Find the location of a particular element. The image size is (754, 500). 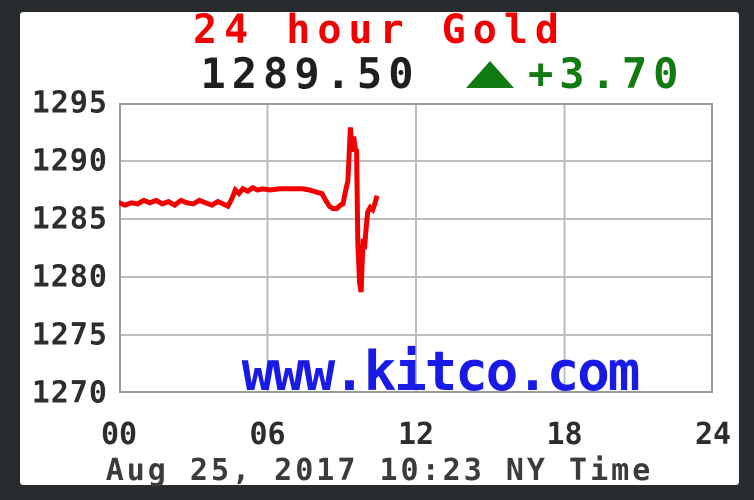

x-tick-label: 24 is located at coordinates (713, 434).